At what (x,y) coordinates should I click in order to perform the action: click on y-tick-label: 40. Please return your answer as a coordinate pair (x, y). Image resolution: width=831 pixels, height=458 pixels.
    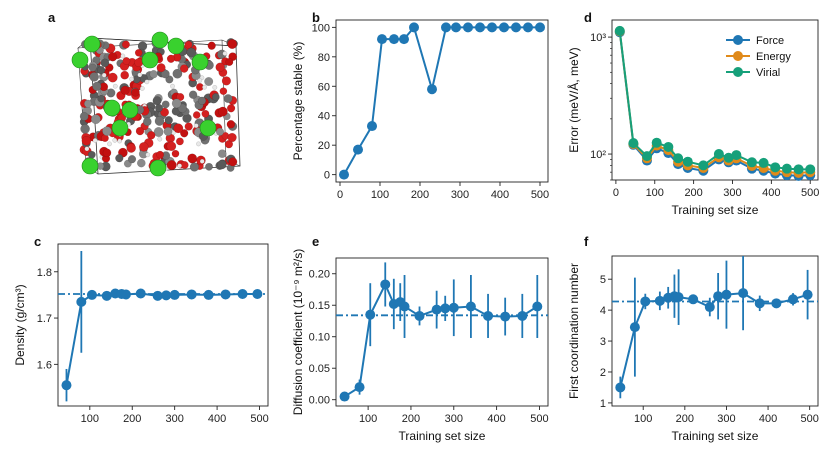
    Looking at the image, I should click on (324, 117).